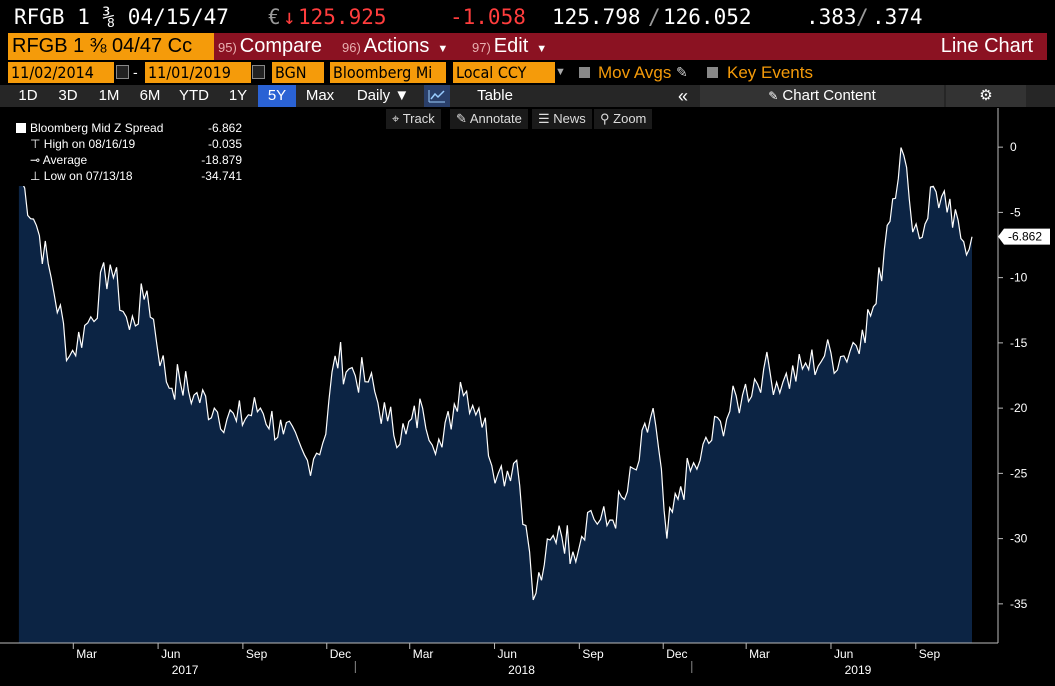 The height and width of the screenshot is (686, 1055). What do you see at coordinates (481, 47) in the screenshot?
I see `edit-shortcut: 97)` at bounding box center [481, 47].